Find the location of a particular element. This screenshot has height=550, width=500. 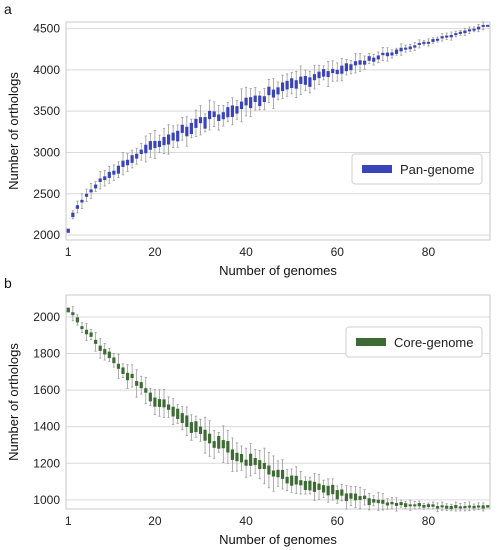

y-tick-label: 1200 is located at coordinates (46, 463).